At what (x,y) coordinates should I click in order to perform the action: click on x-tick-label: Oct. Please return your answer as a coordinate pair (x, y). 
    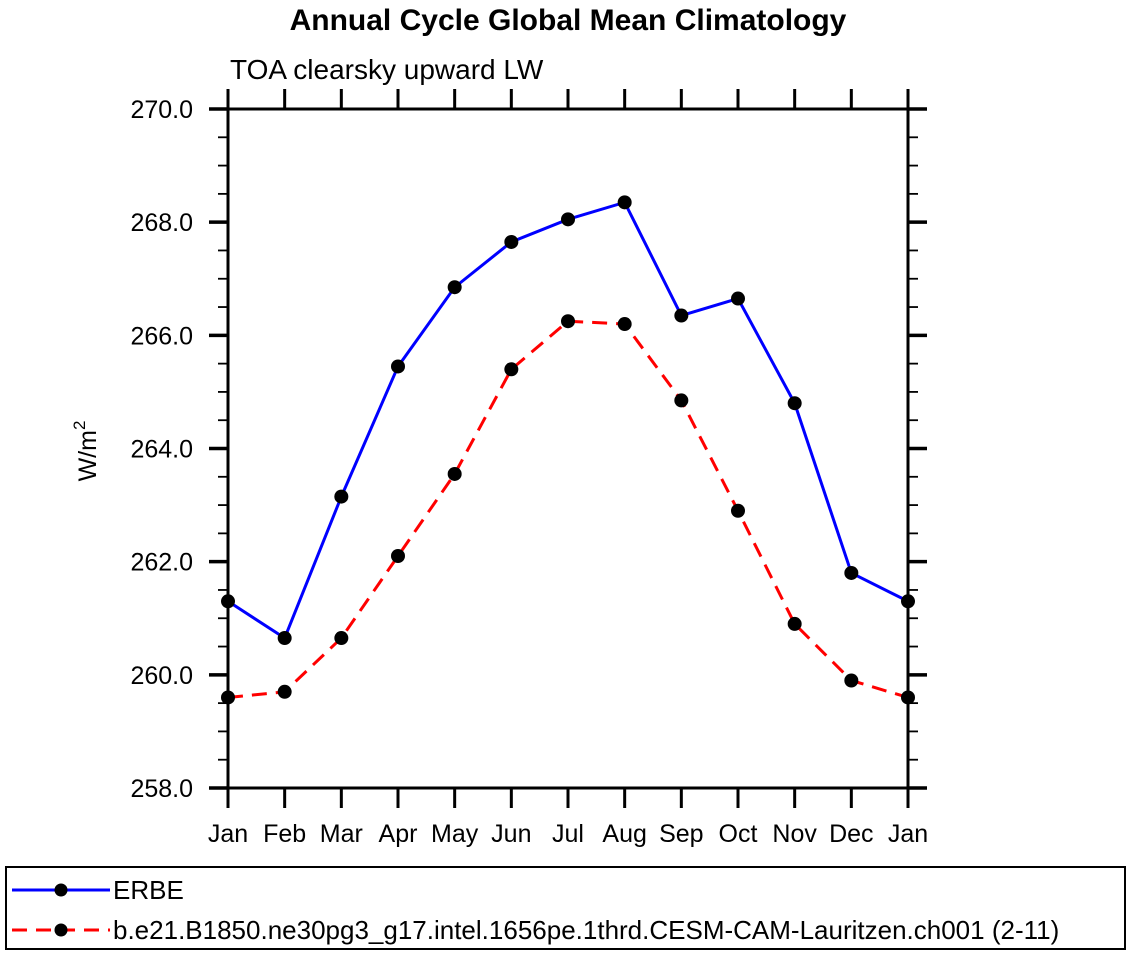
    Looking at the image, I should click on (738, 834).